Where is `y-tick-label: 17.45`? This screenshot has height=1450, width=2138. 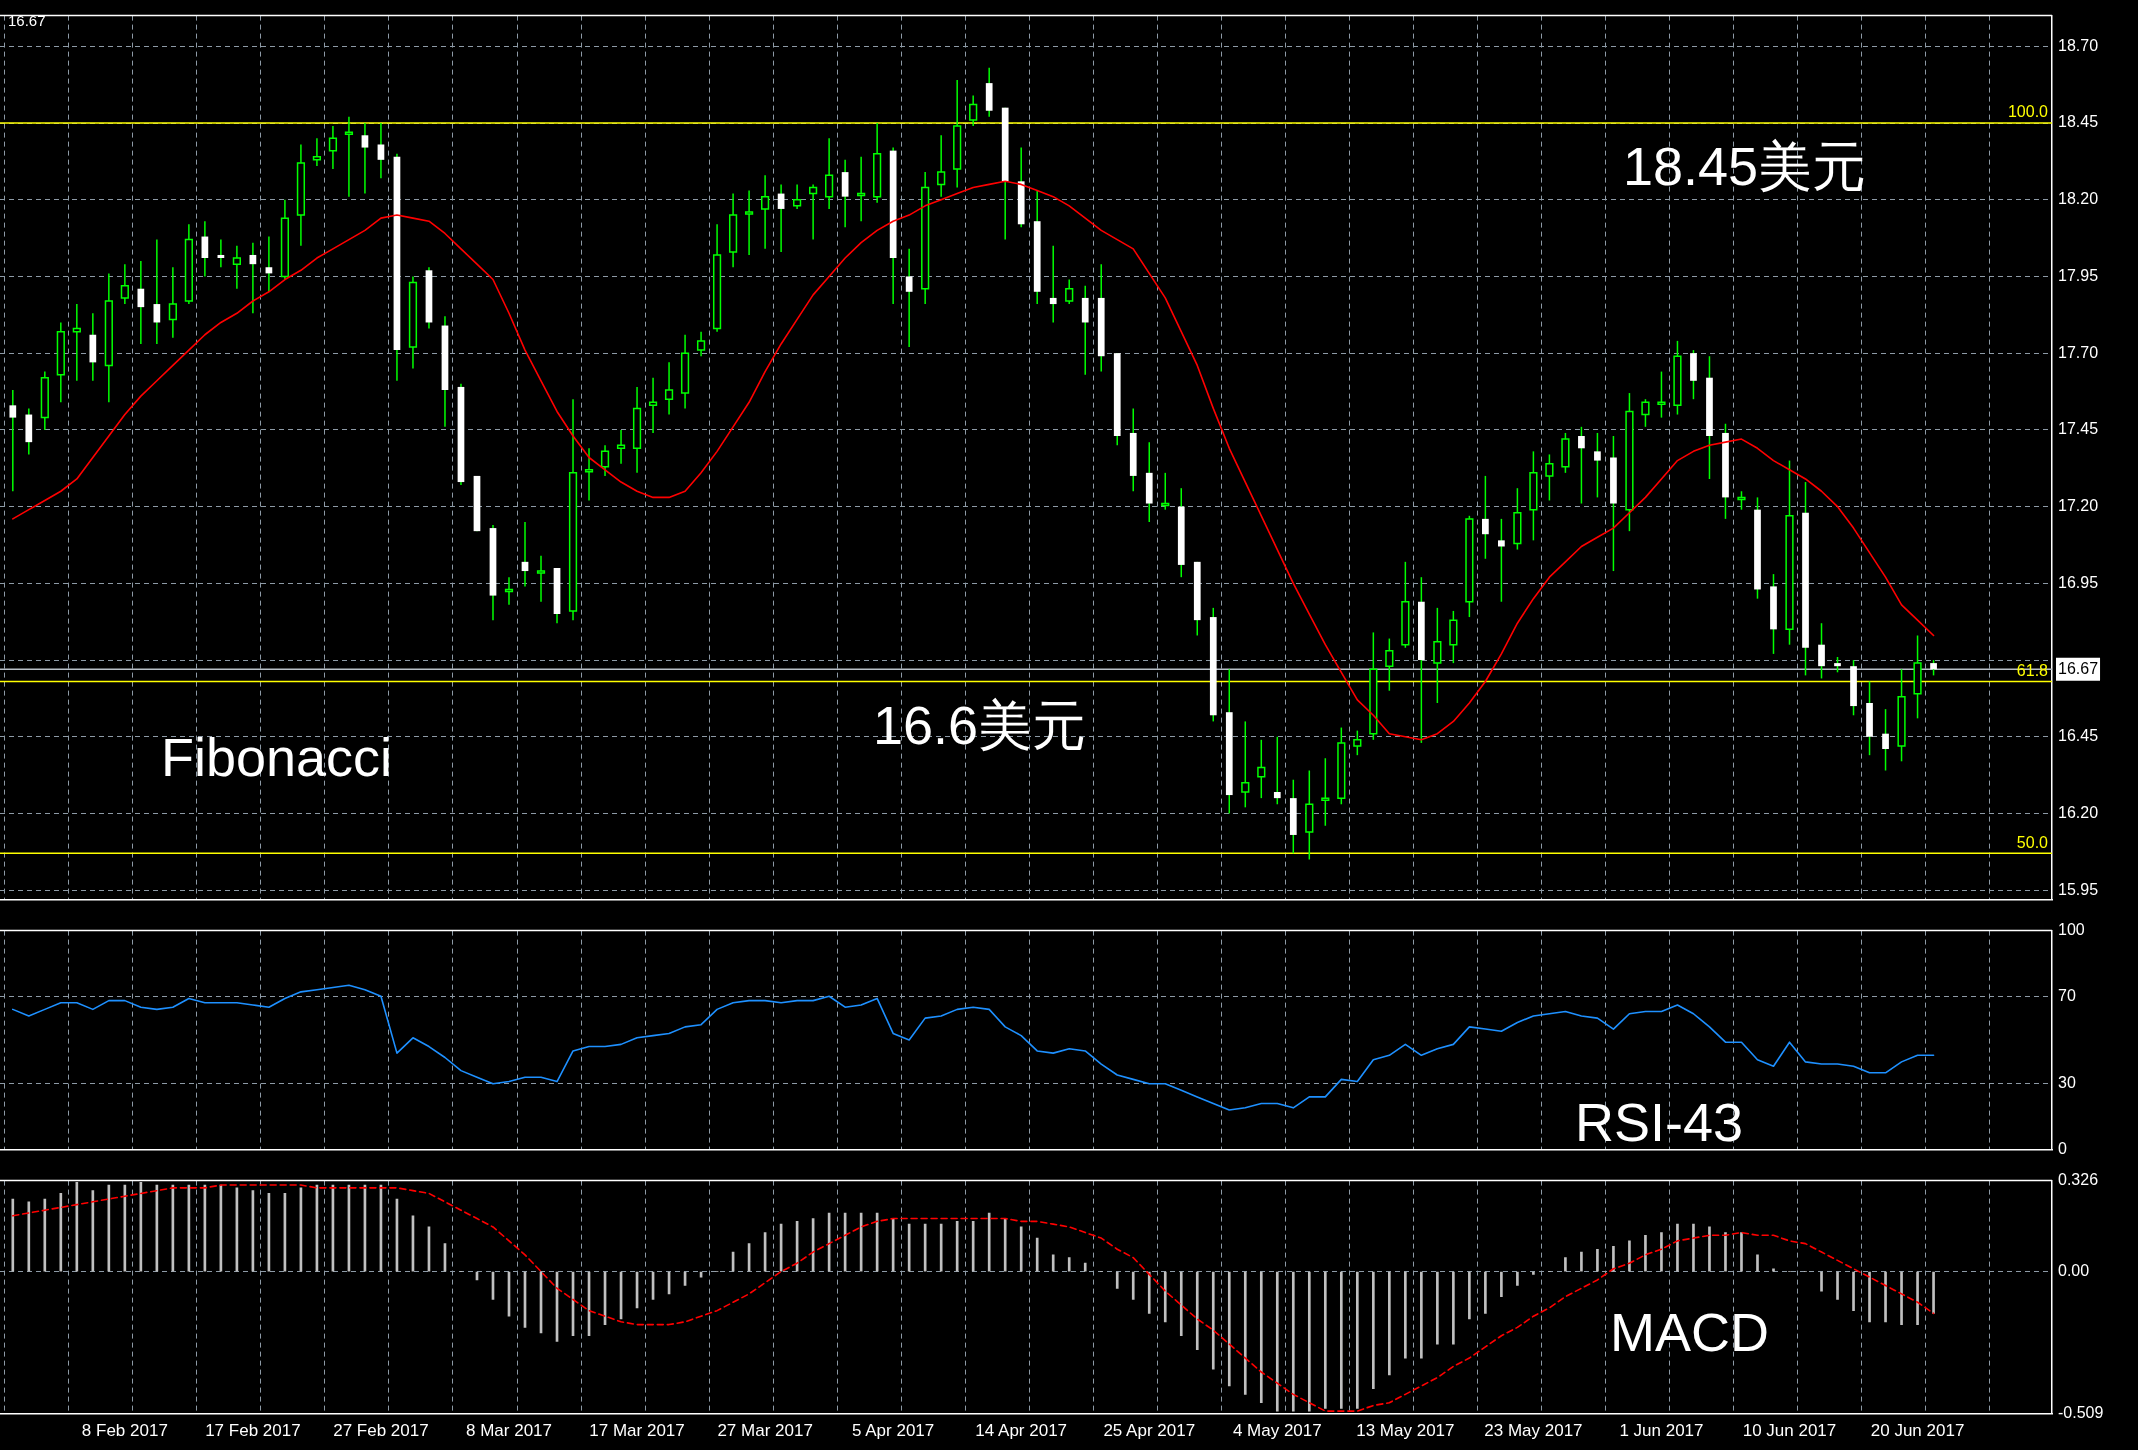 y-tick-label: 17.45 is located at coordinates (2078, 429).